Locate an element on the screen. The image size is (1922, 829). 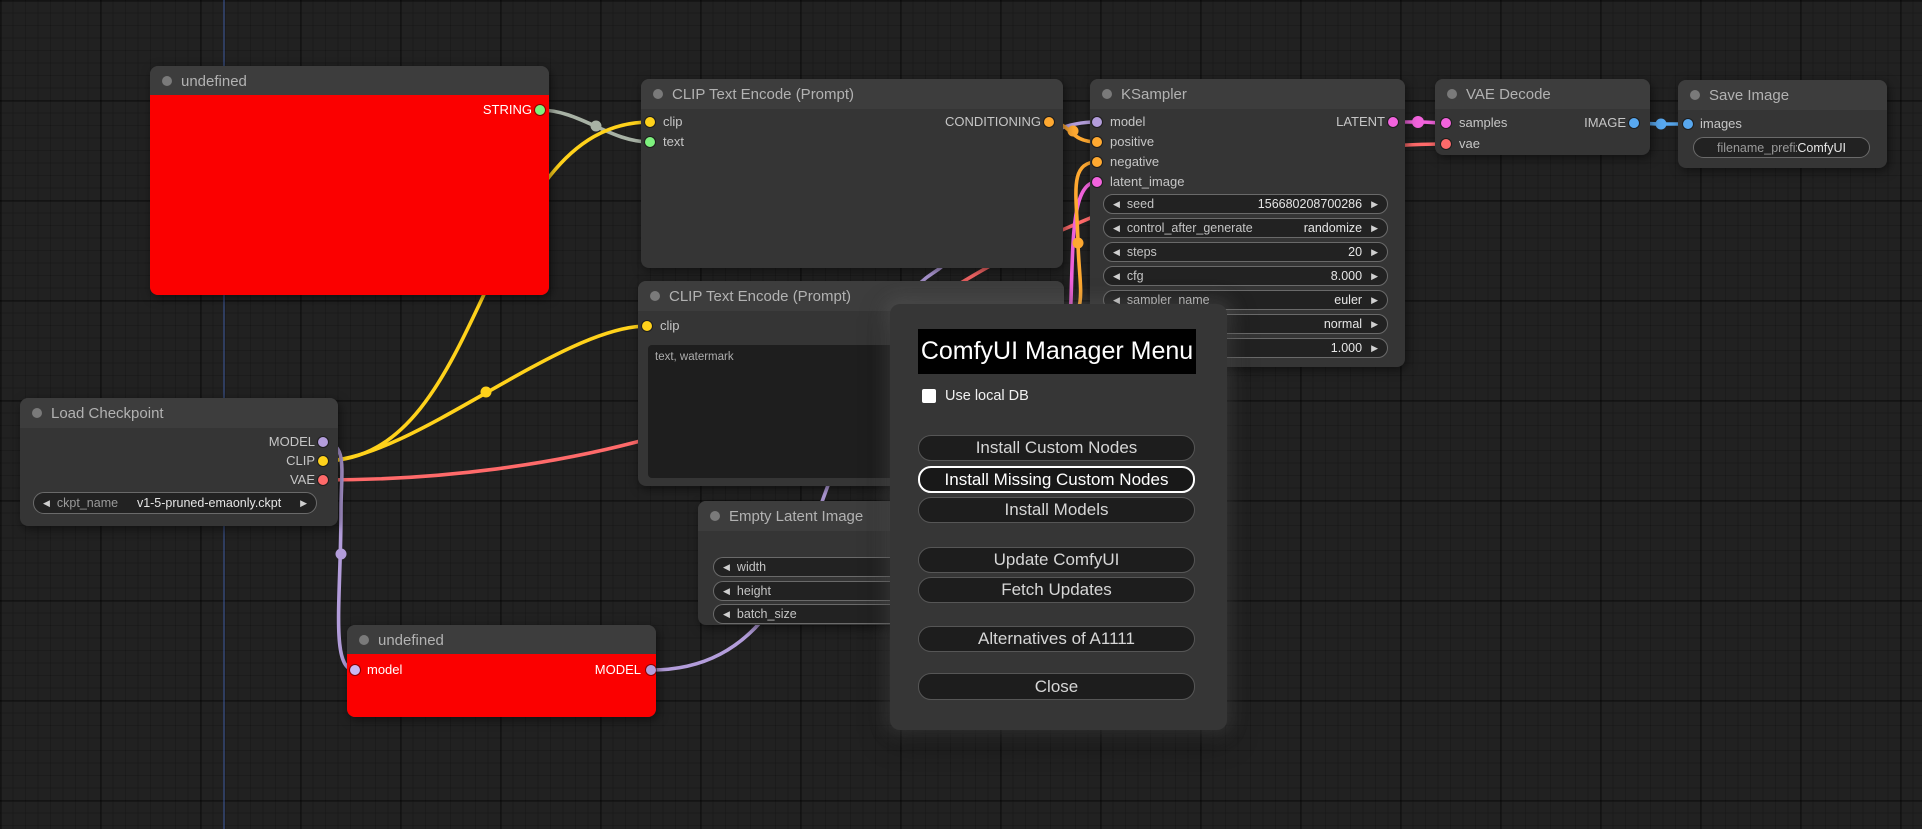
node-undefined-bottom: undefined model MODEL is located at coordinates (501, 671).